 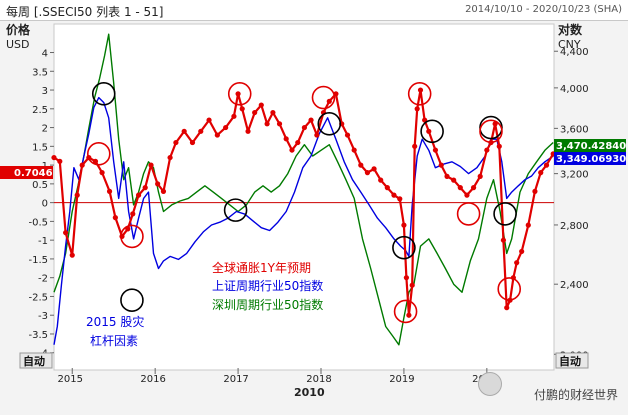 I want to click on x-axis-label: 2010, so click(x=309, y=392).